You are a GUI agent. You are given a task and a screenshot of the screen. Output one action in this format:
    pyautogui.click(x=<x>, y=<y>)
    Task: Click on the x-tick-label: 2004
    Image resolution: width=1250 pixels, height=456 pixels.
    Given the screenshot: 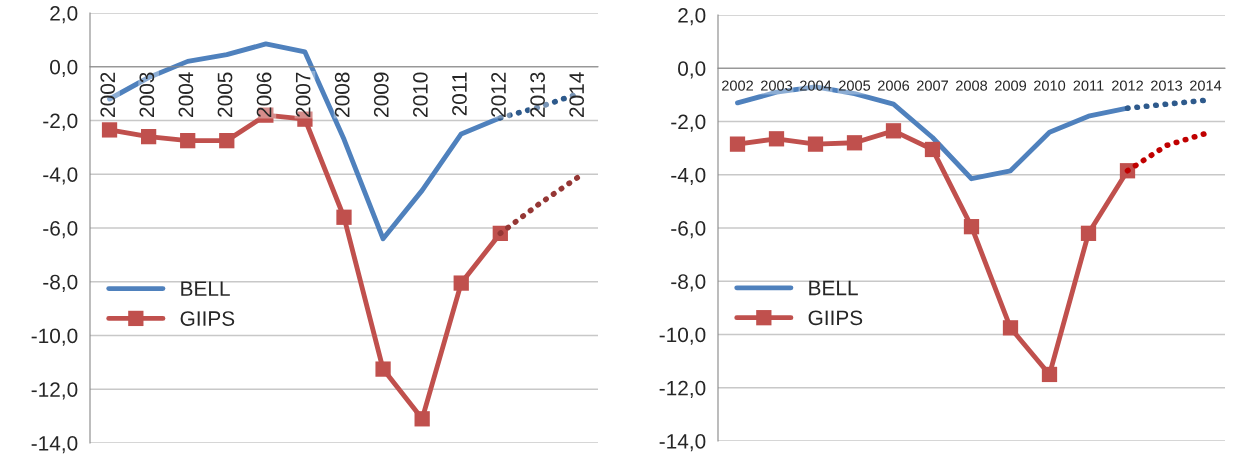 What is the action you would take?
    pyautogui.click(x=186, y=94)
    